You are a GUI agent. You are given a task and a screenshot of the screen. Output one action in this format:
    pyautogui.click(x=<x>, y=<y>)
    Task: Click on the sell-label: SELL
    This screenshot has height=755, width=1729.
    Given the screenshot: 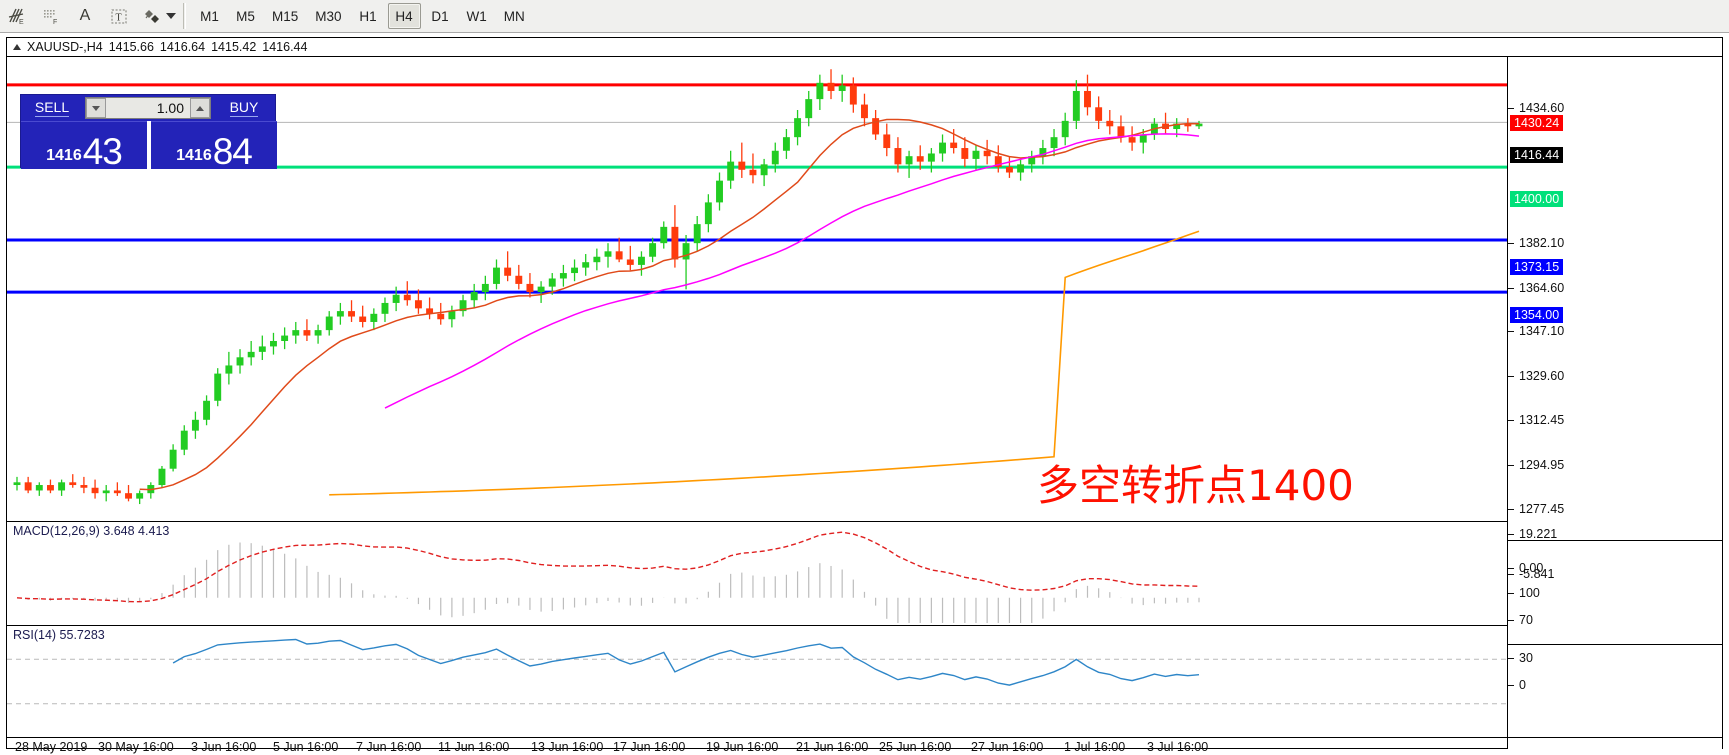 What is the action you would take?
    pyautogui.click(x=52, y=108)
    